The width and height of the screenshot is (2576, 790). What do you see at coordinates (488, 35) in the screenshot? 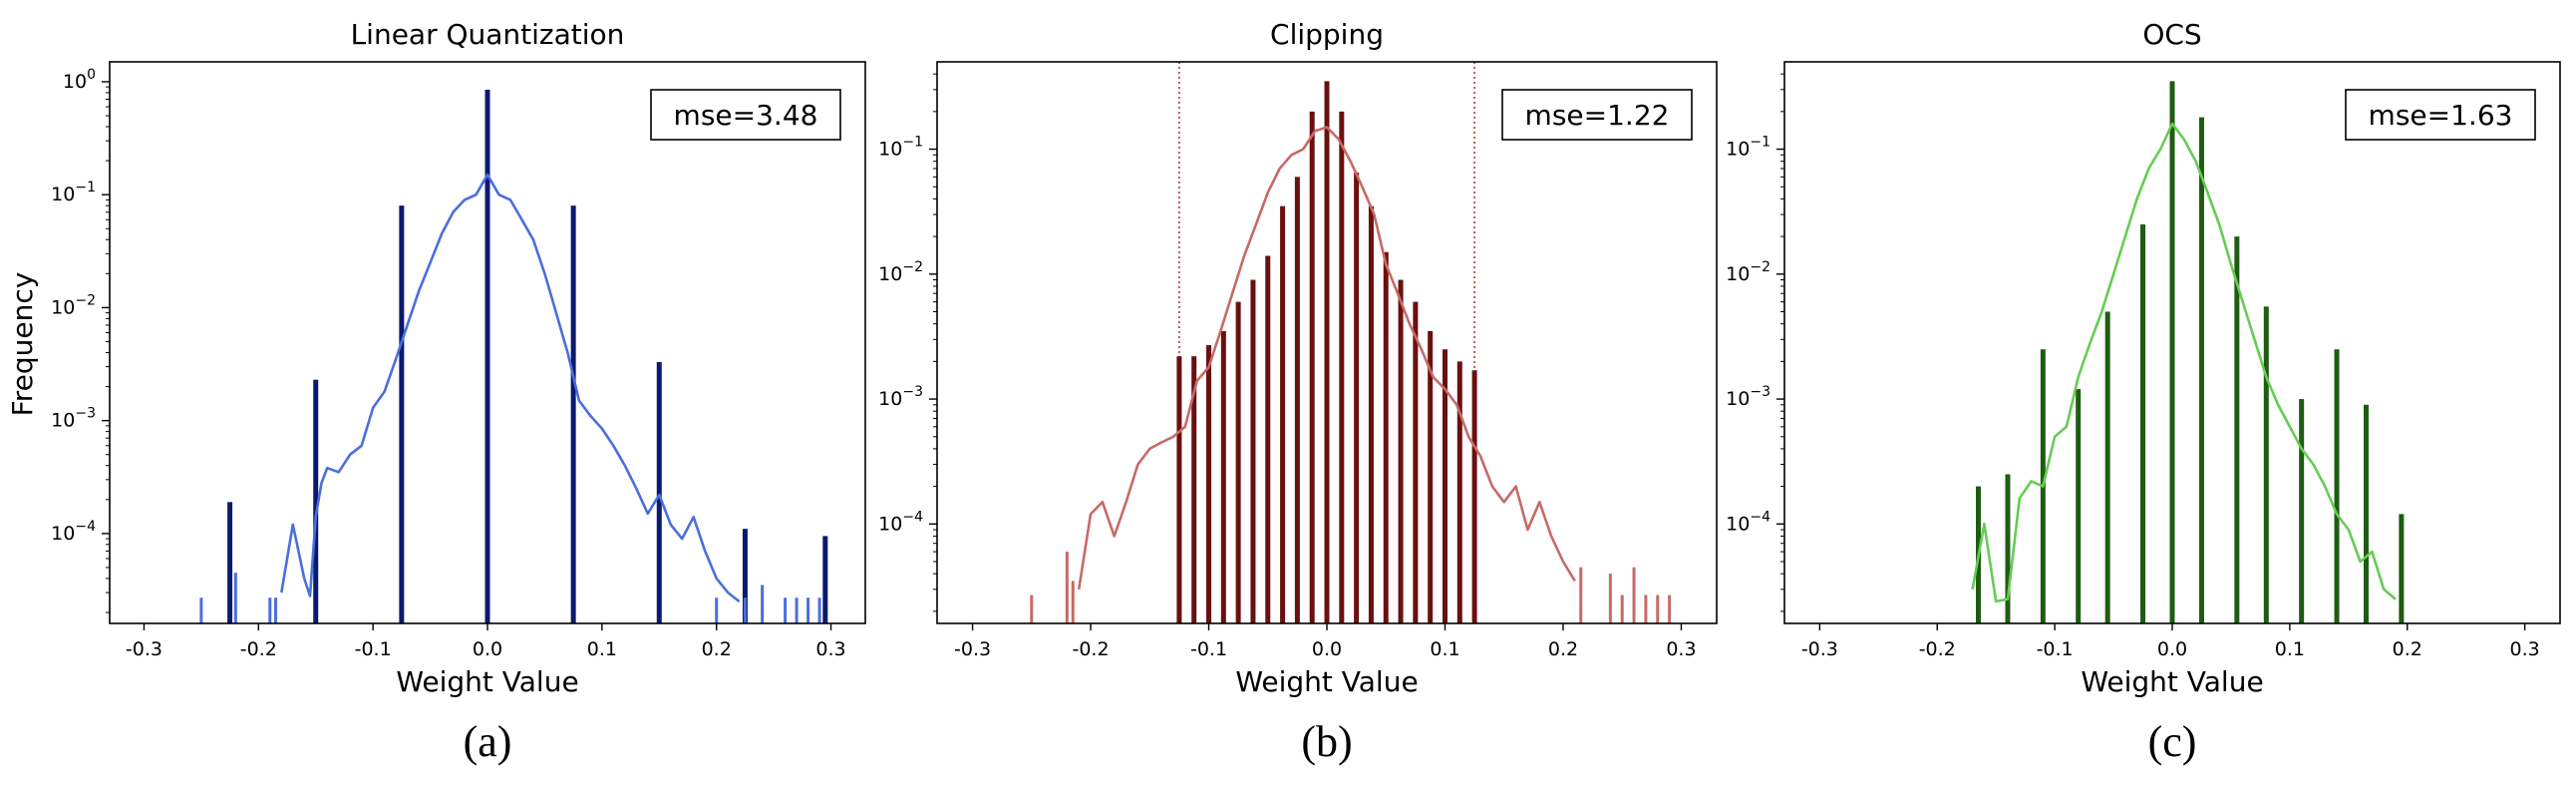
I see `panel-title: Linear Quantization` at bounding box center [488, 35].